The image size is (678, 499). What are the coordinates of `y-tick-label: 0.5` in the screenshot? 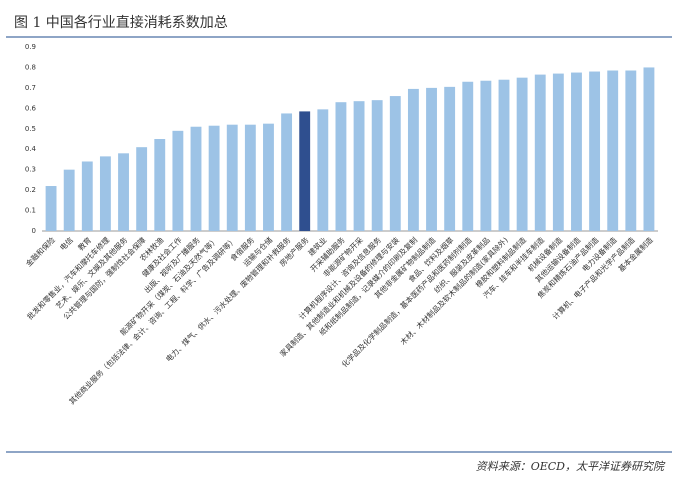 It's located at (30, 129).